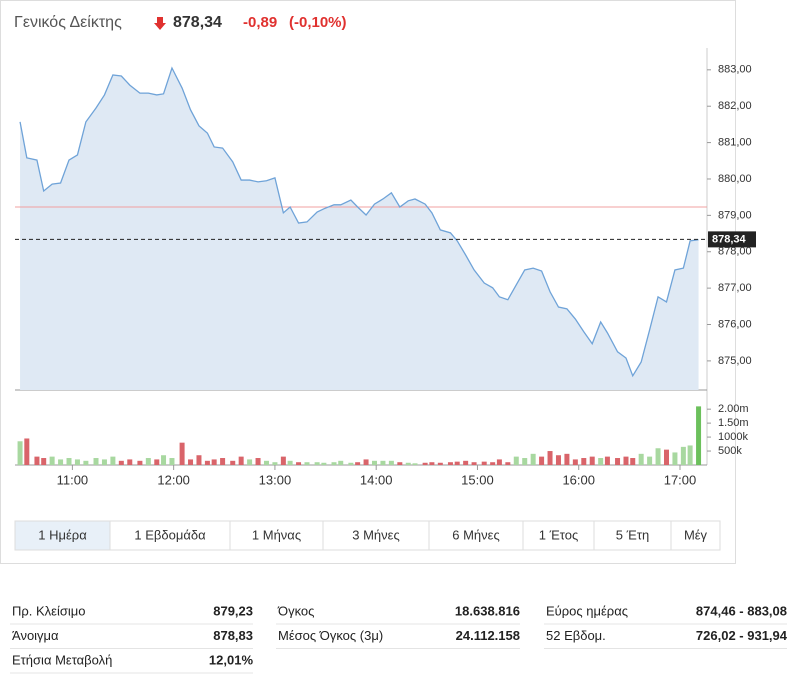  Describe the element at coordinates (735, 179) in the screenshot. I see `y-tick-label: 880,00` at that location.